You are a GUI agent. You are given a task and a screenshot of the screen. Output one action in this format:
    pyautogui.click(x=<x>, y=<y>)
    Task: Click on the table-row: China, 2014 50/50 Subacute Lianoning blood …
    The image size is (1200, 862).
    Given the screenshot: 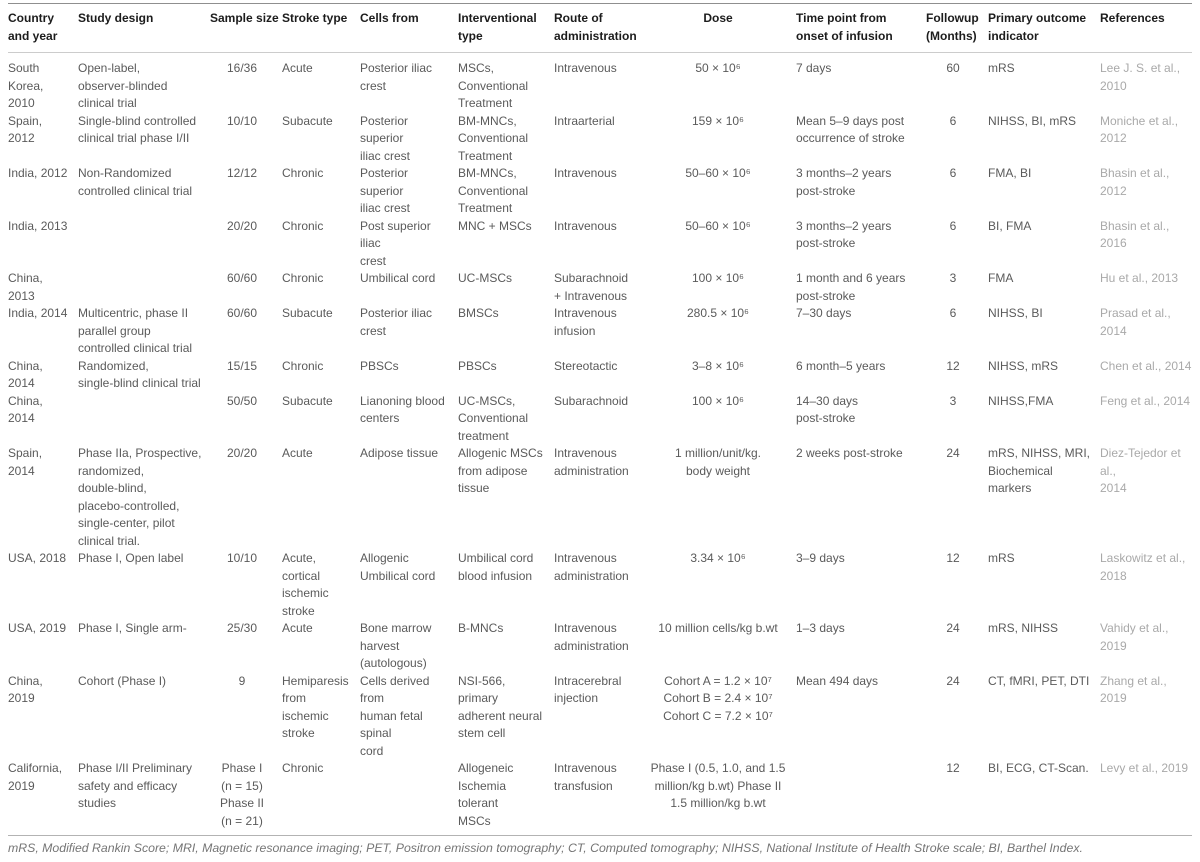 What is the action you would take?
    pyautogui.click(x=600, y=419)
    